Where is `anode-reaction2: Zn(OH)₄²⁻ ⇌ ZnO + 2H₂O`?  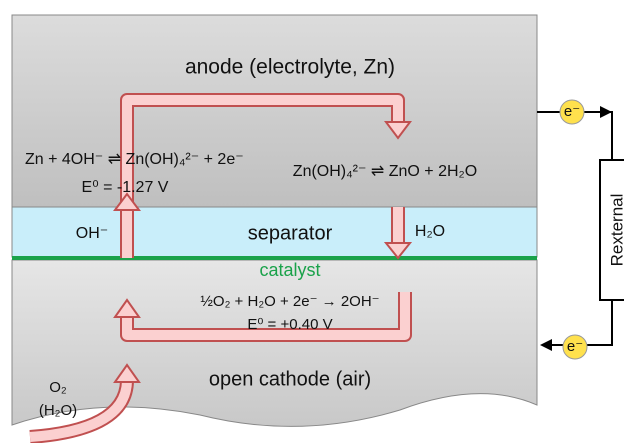
anode-reaction2: Zn(OH)₄²⁻ ⇌ ZnO + 2H₂O is located at coordinates (385, 171).